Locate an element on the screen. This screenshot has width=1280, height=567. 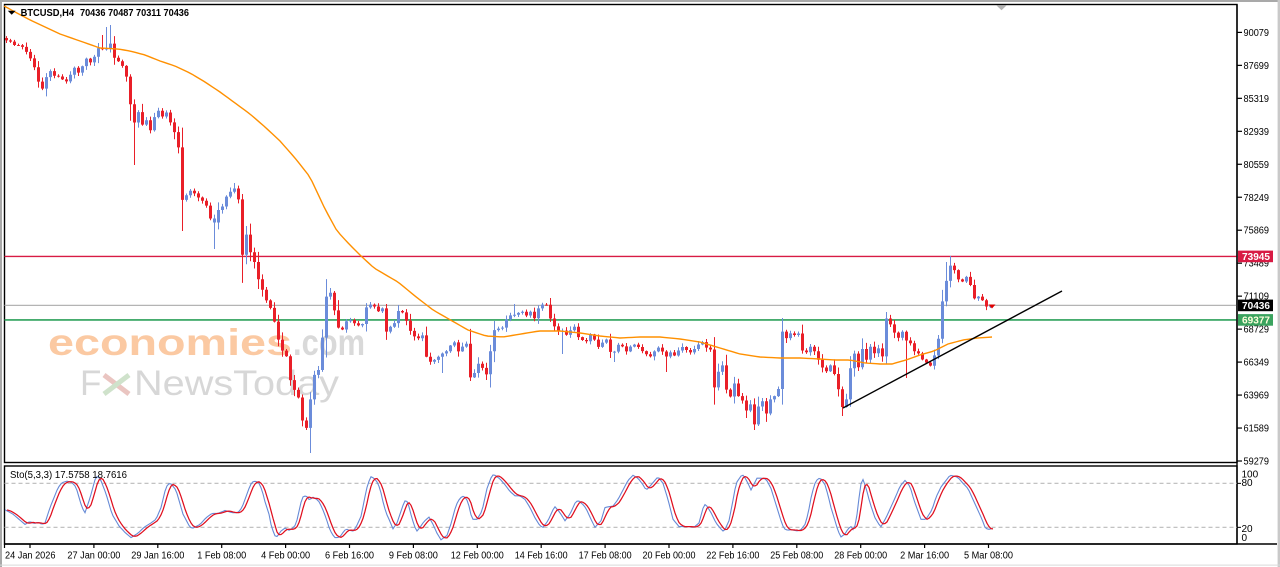
svg-text: 82939 is located at coordinates (1257, 132).